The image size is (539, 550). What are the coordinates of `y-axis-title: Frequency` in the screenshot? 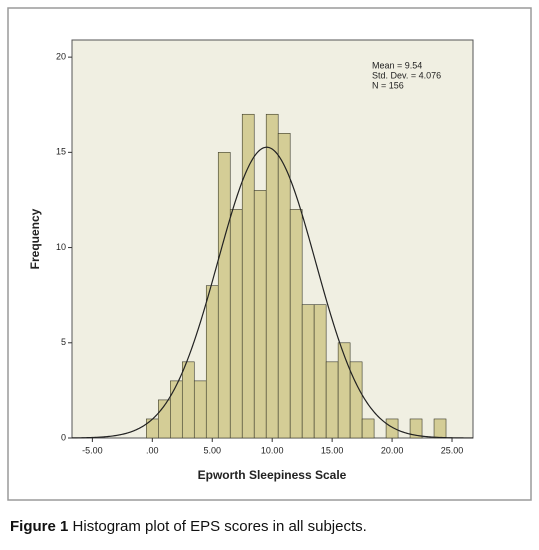 It's located at (35, 238).